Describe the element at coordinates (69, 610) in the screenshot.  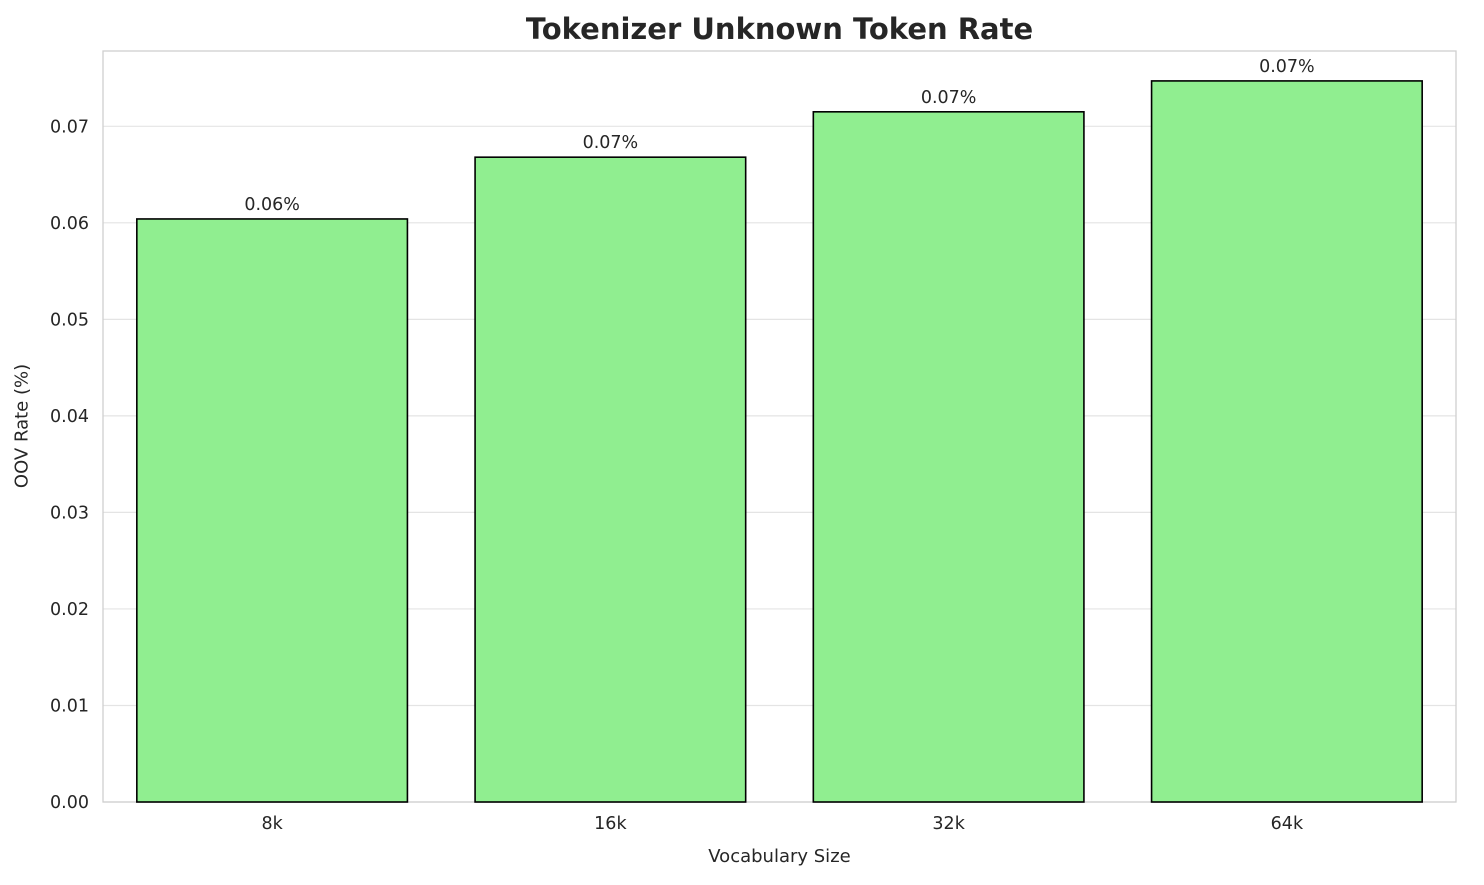
I see `y-tick-label: 0.02` at that location.